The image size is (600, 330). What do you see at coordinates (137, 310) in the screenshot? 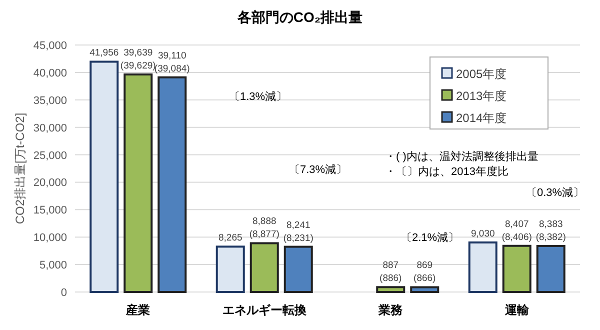
I see `x-tick-label: 産業` at bounding box center [137, 310].